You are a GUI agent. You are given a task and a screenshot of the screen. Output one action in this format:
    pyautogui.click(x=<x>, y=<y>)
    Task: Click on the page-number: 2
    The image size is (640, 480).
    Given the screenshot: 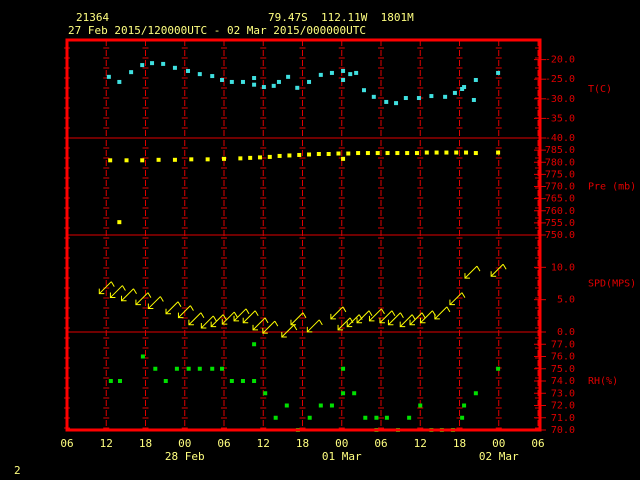 What is the action you would take?
    pyautogui.click(x=17, y=470)
    